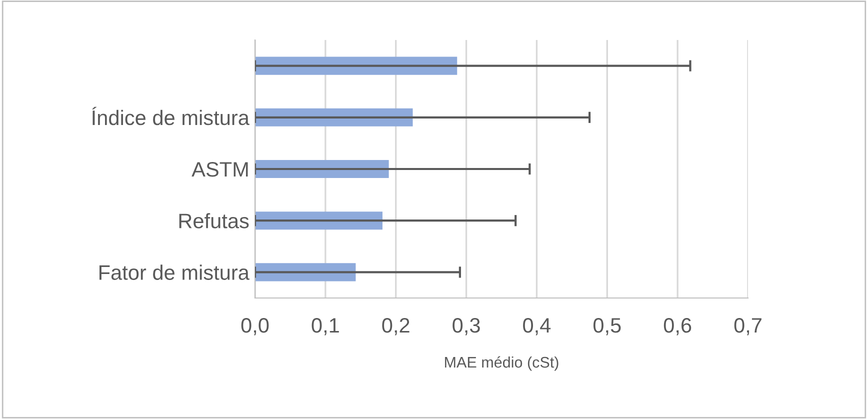 This screenshot has width=868, height=419. Describe the element at coordinates (255, 327) in the screenshot. I see `x-tick-label: 0,0` at that location.